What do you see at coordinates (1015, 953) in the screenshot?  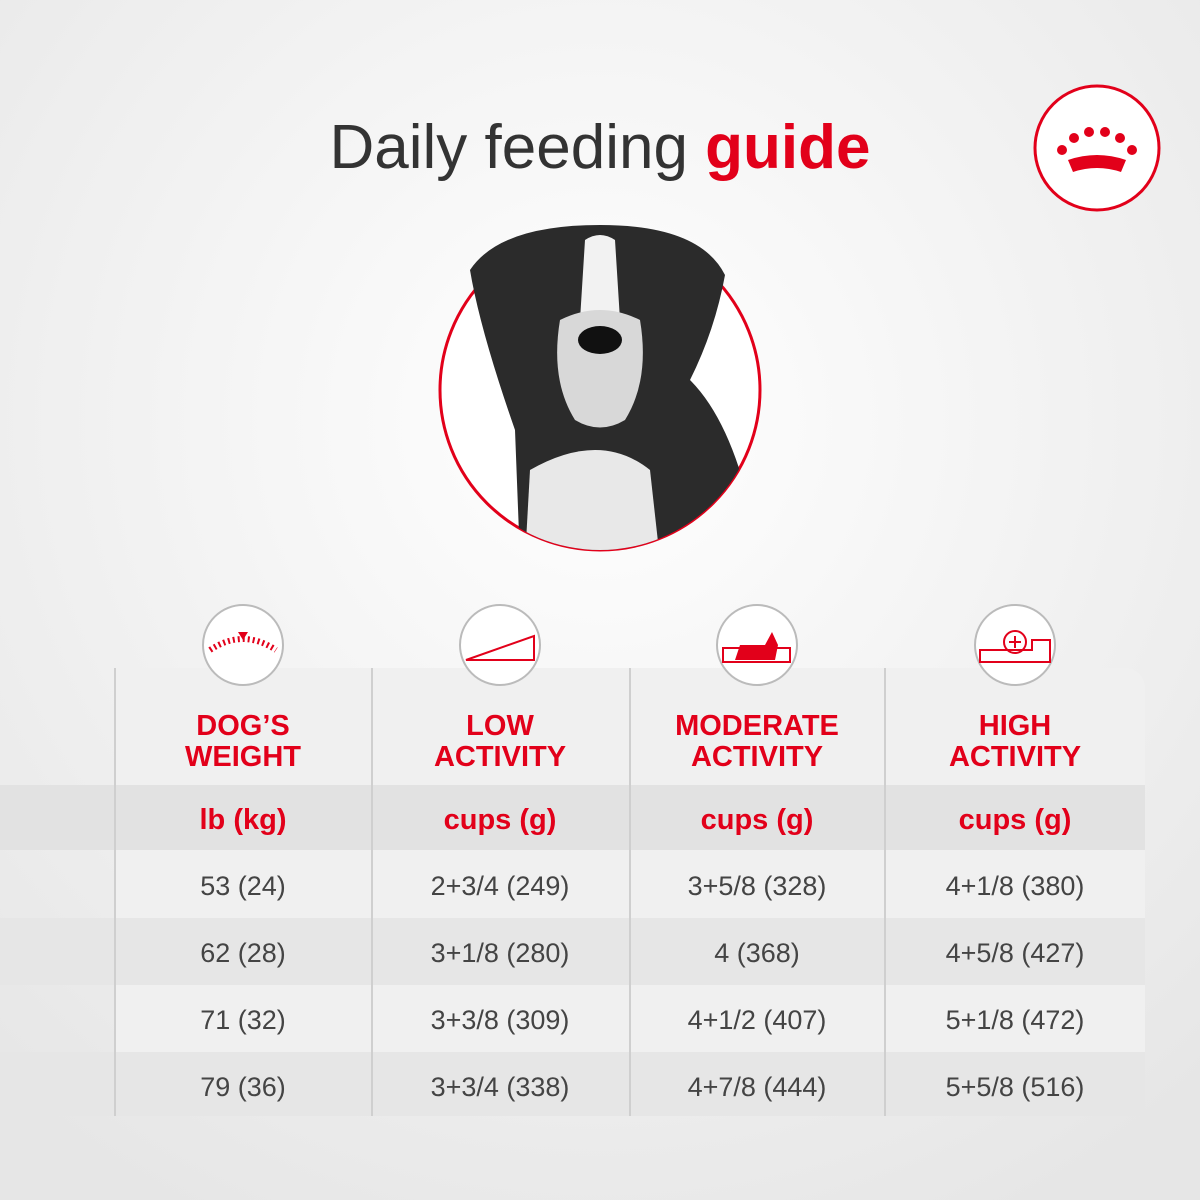 I see `table-cell: 4+5/8 (427)` at bounding box center [1015, 953].